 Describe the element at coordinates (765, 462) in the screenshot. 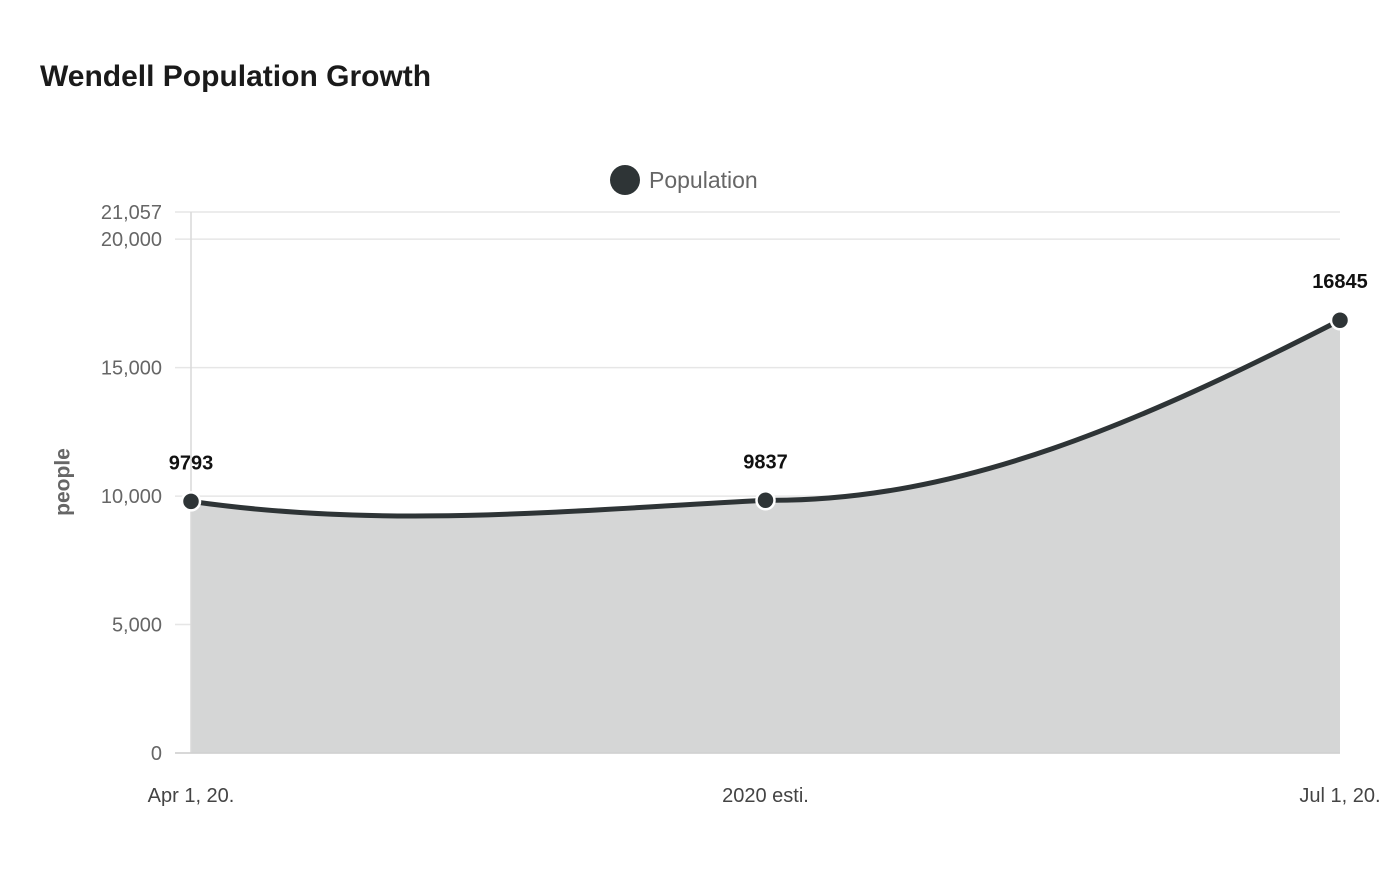

I see `data-label: 9837` at that location.